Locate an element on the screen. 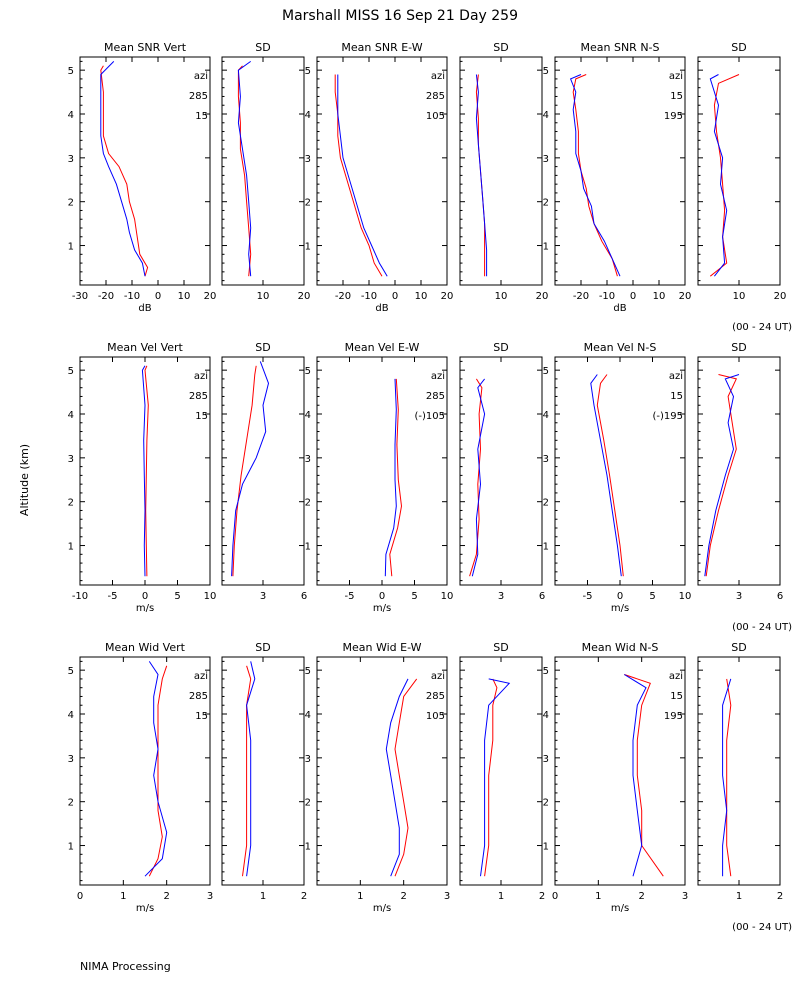 The height and width of the screenshot is (1000, 800). panel-3-5: Mean Wid N-S 0 1 2 3 m/s 1 2 3 4 5 azi 15 195 is located at coordinates (616, 777).